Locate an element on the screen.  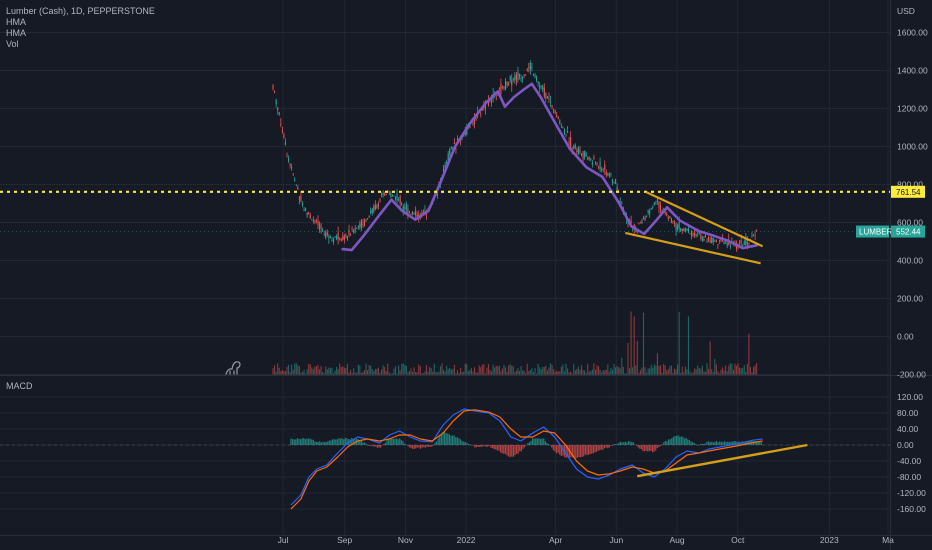
hma-legend-1: HMA is located at coordinates (16, 22).